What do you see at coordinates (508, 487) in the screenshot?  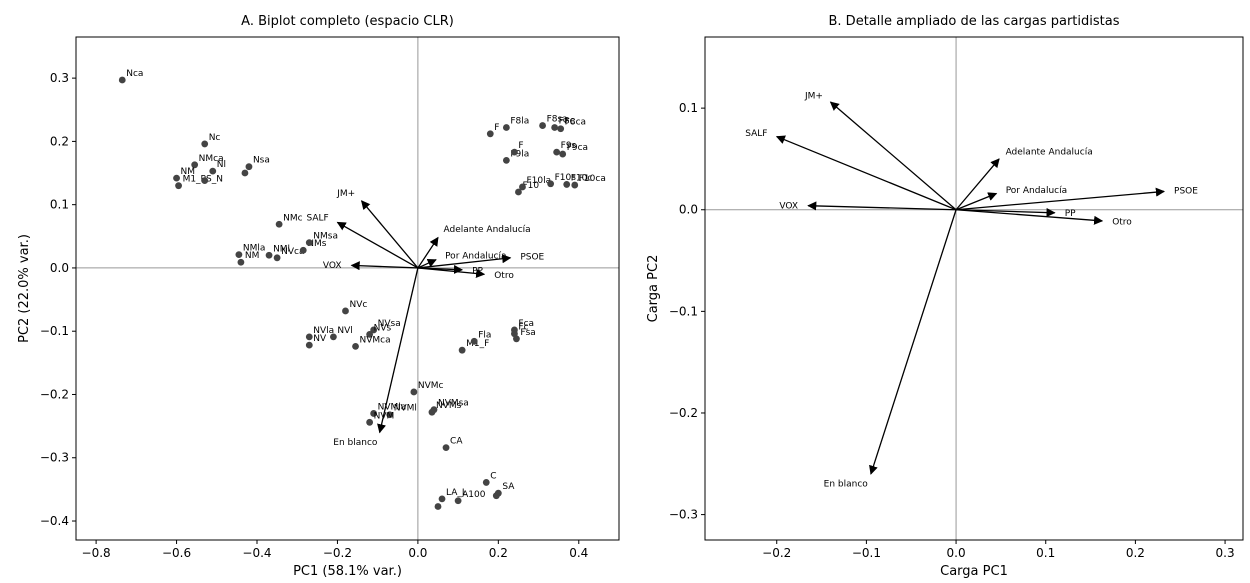 I see `point-label: SA` at bounding box center [508, 487].